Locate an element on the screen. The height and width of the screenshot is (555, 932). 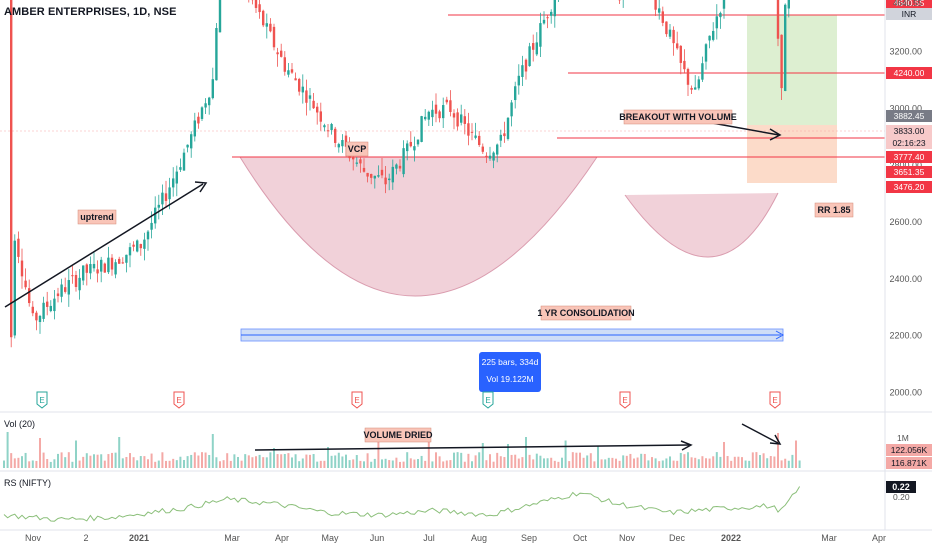
target-zone is located at coordinates (792, 70).